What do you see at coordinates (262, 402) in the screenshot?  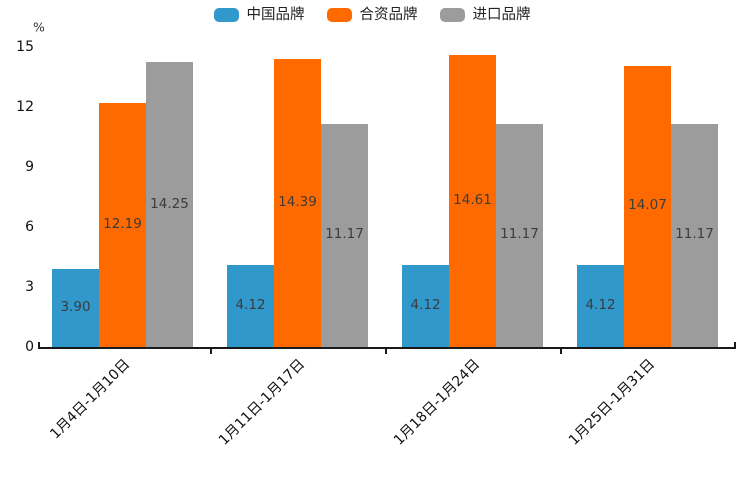 I see `x-tick-label: 1月11日-1月17日` at bounding box center [262, 402].